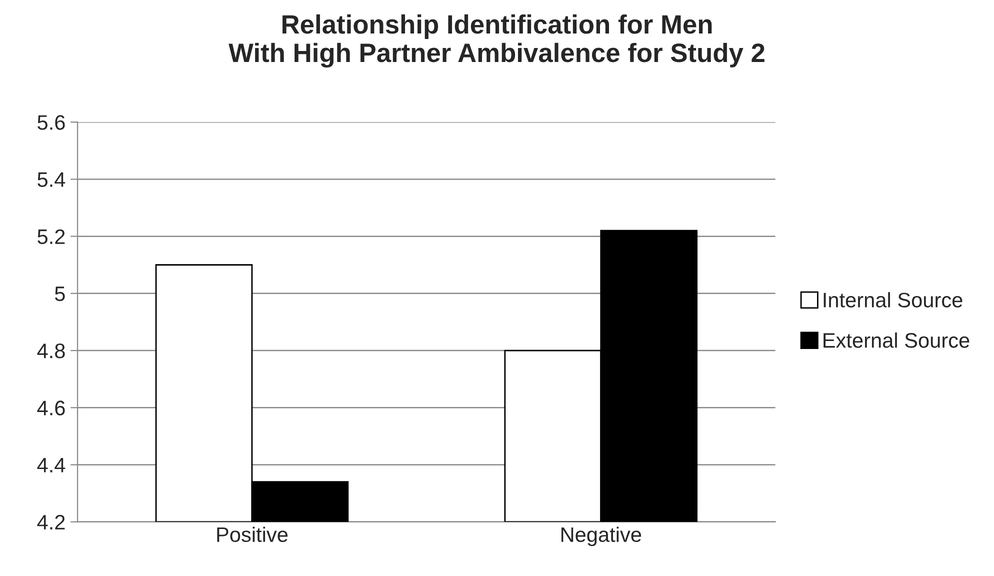 Image resolution: width=994 pixels, height=576 pixels. Describe the element at coordinates (51, 351) in the screenshot. I see `y-tick-label: 4.8` at that location.